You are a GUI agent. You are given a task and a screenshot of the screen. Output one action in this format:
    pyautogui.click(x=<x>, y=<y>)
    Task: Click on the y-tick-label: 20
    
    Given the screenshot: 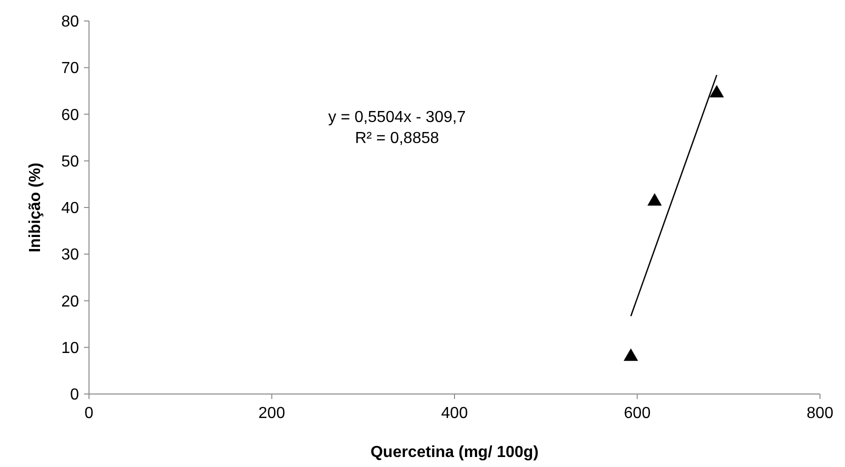 What is the action you would take?
    pyautogui.click(x=70, y=301)
    